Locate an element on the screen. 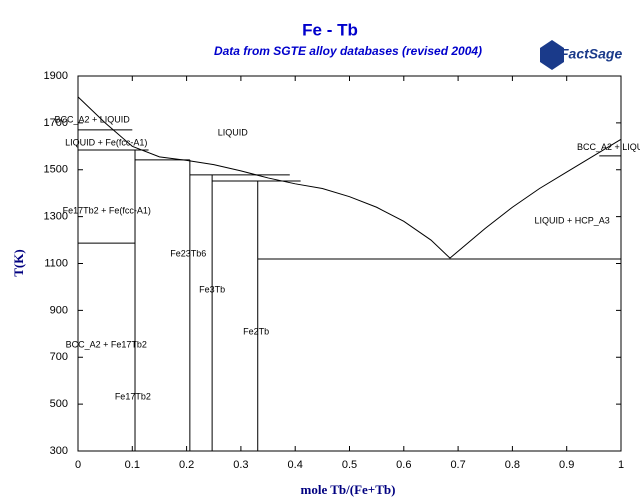 This screenshot has width=640, height=504. y-tick-label: 900 is located at coordinates (59, 310).